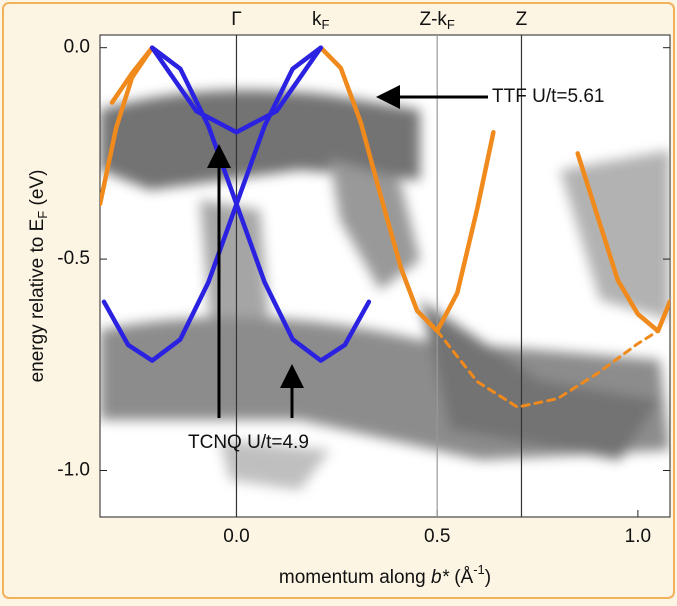  I want to click on y-tick-label: -1.0, so click(73, 470).